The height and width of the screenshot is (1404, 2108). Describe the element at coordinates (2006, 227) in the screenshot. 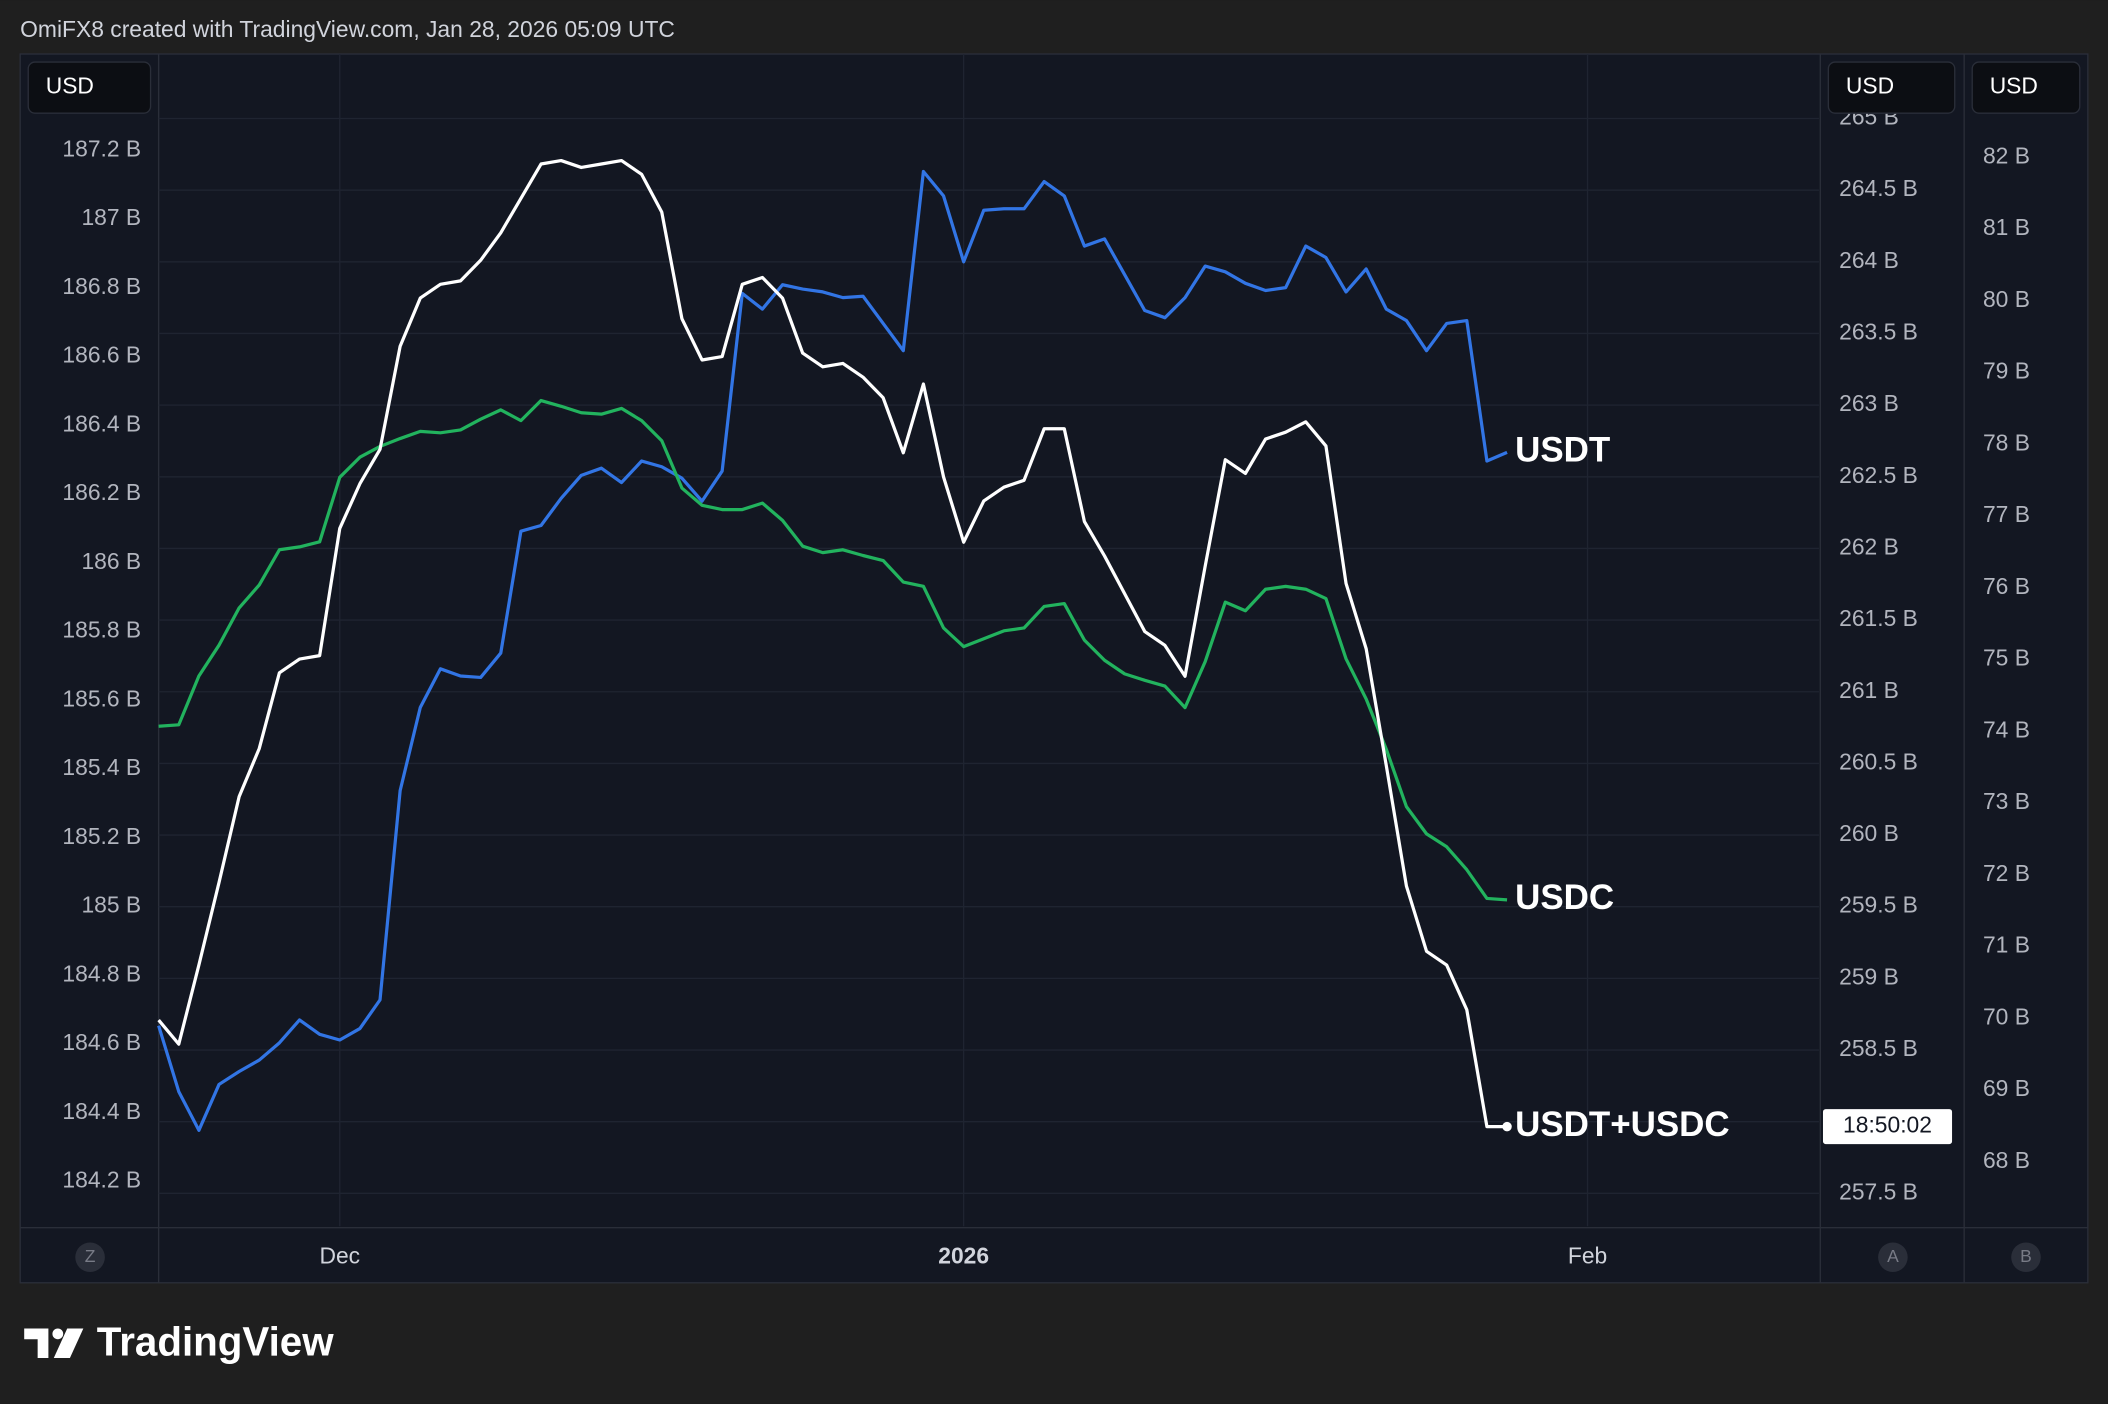

I see `y-tick-label: 81 B` at that location.